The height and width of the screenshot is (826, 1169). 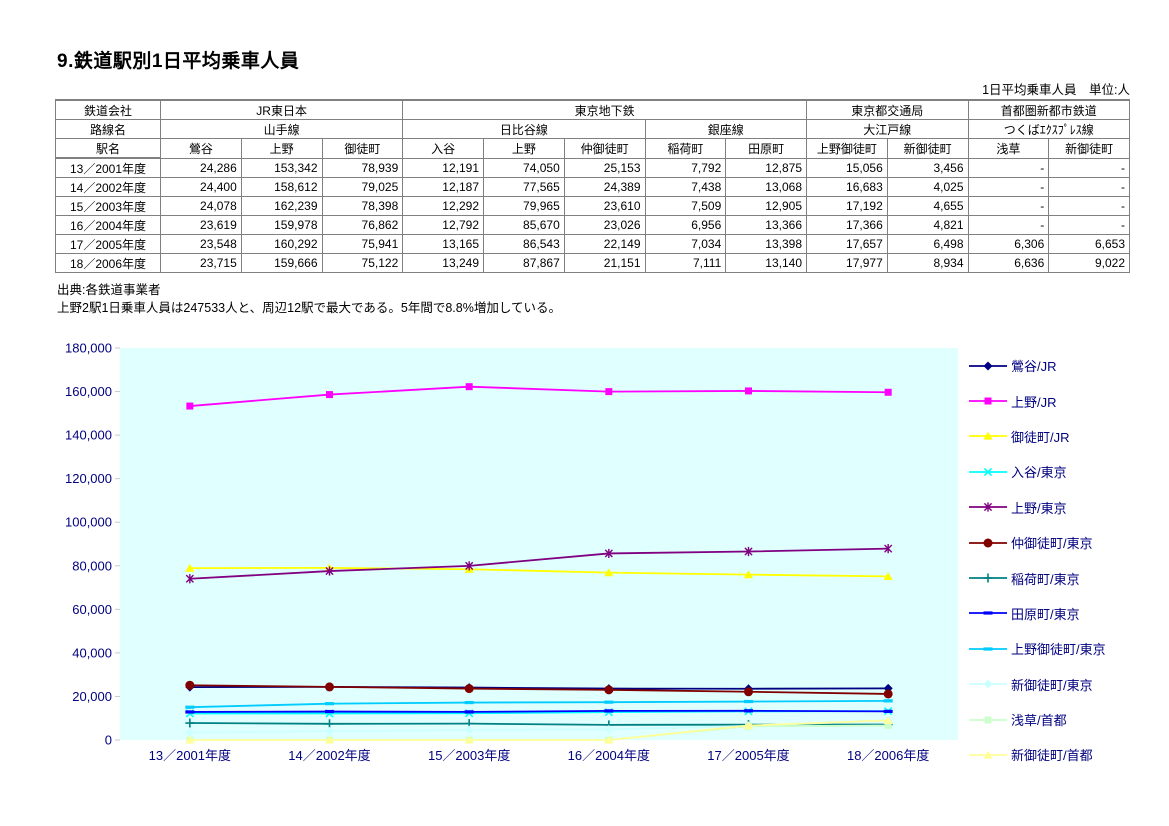 What do you see at coordinates (1089, 148) in the screenshot?
I see `header-station: 新御徒町` at bounding box center [1089, 148].